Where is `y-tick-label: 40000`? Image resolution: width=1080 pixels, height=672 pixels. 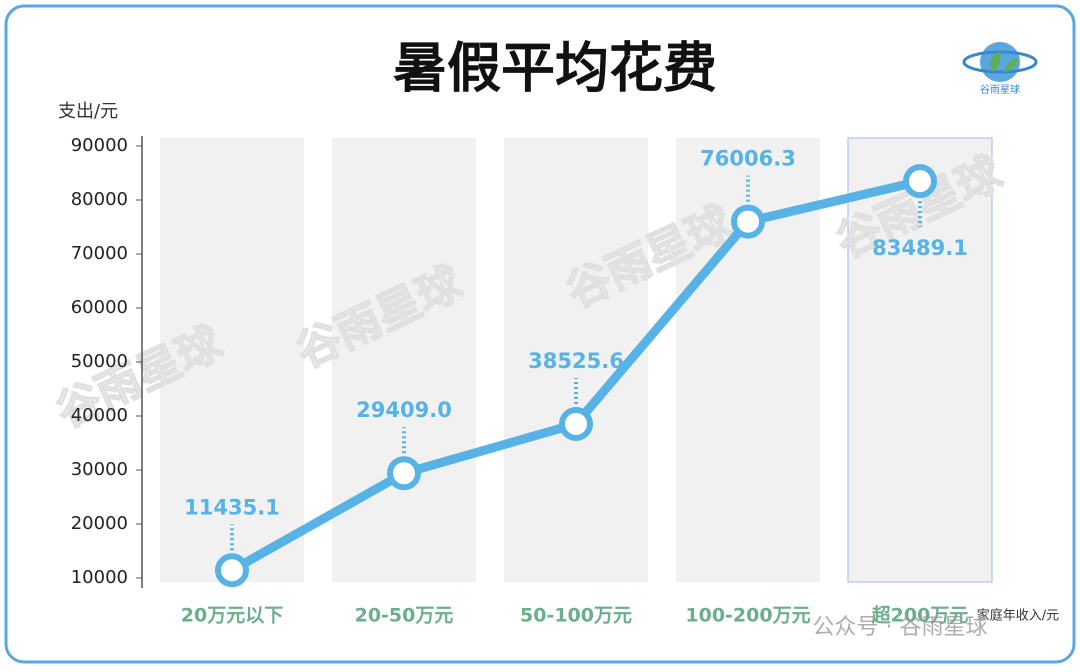
y-tick-label: 40000 is located at coordinates (99, 415).